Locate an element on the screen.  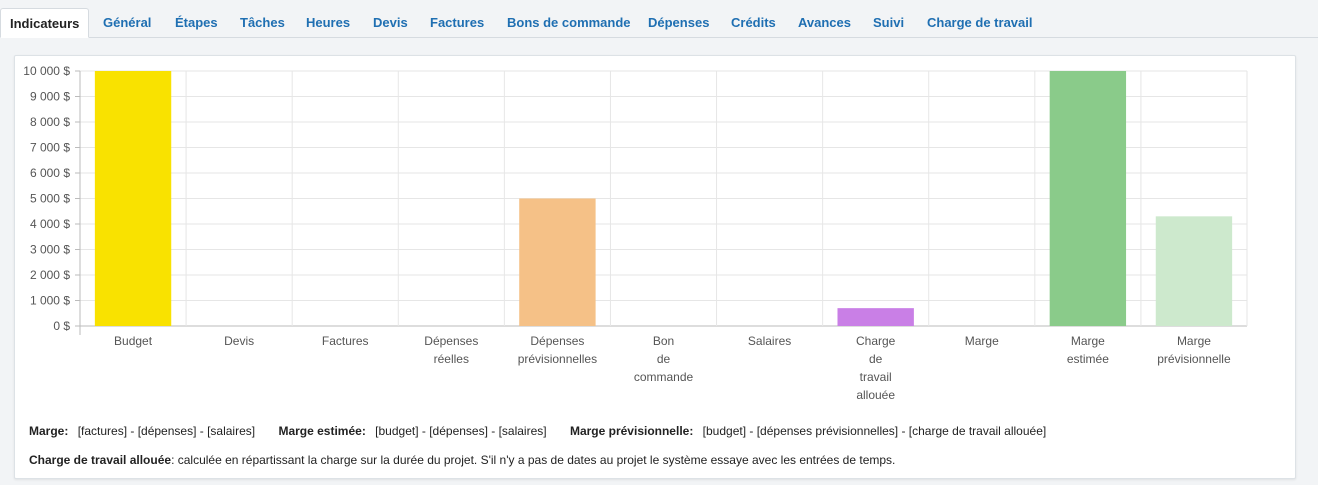
tab-suivi: Suivi is located at coordinates (889, 22).